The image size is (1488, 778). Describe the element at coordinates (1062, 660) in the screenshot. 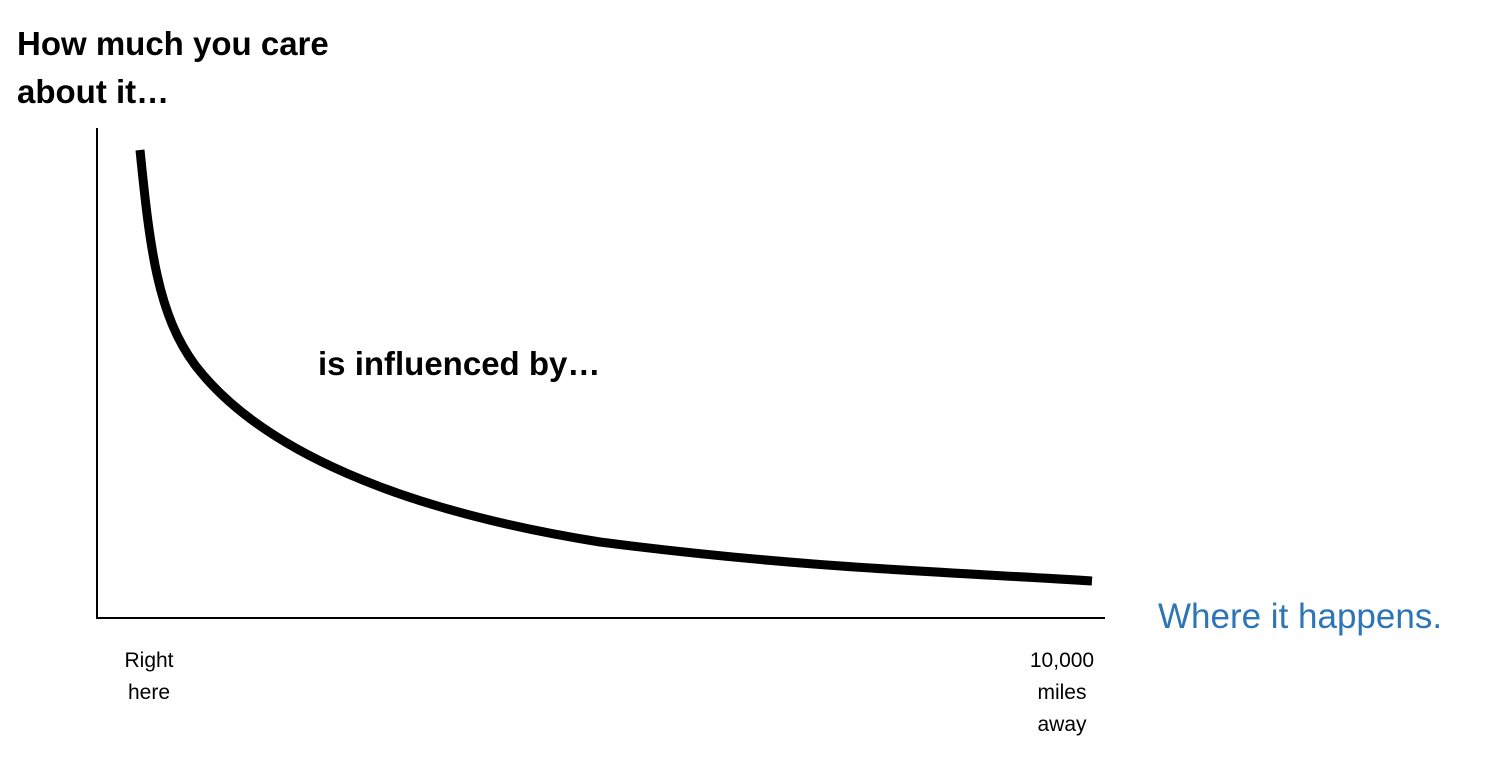

I see `x-tick-label: 10,000` at that location.